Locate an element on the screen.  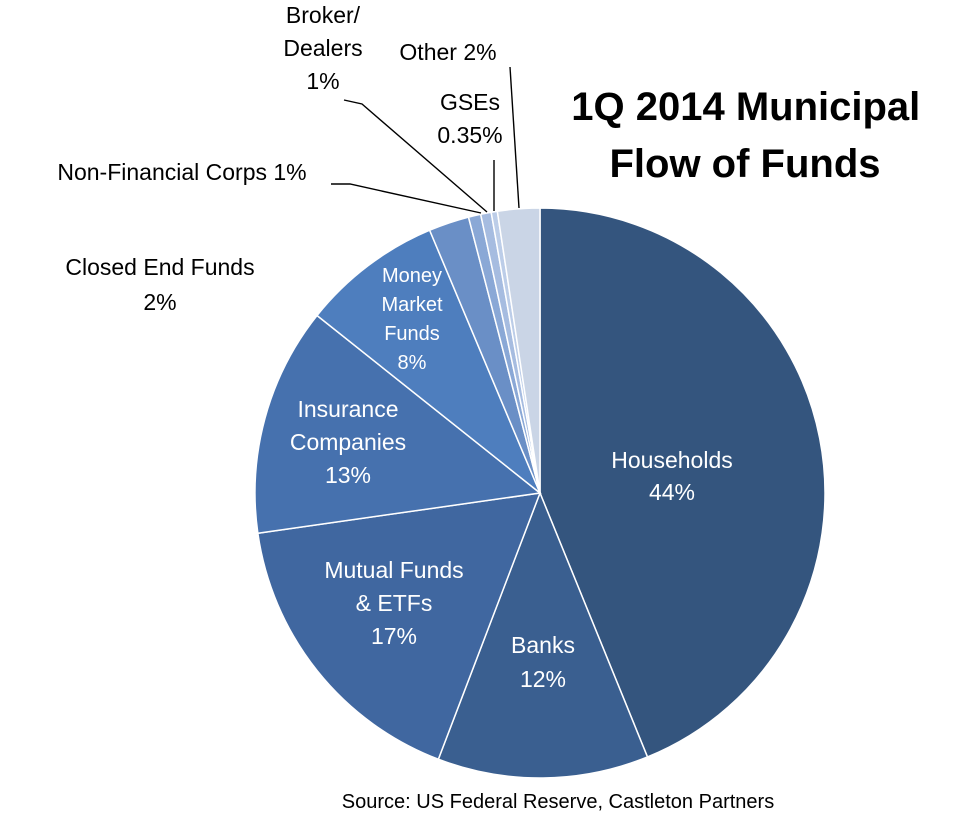
pie-slice-insurance is located at coordinates (398, 424).